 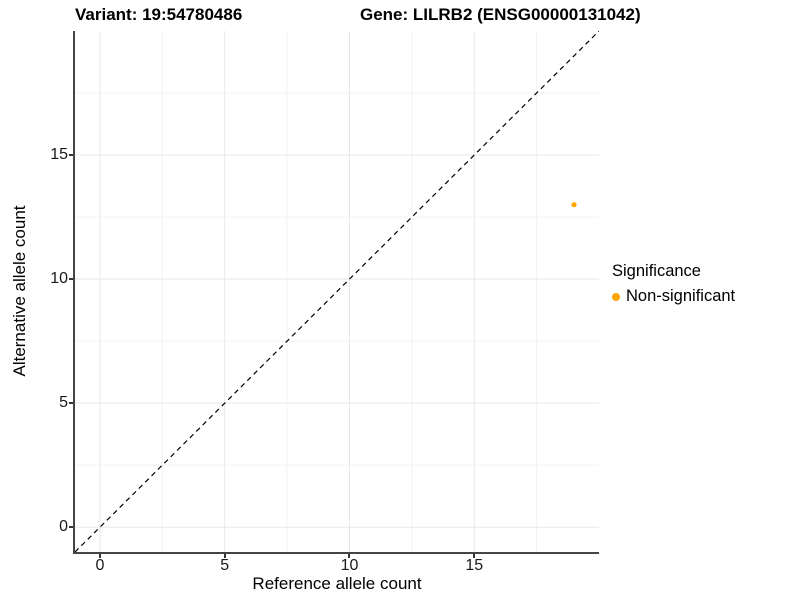 What do you see at coordinates (656, 271) in the screenshot?
I see `legend-title: Significance` at bounding box center [656, 271].